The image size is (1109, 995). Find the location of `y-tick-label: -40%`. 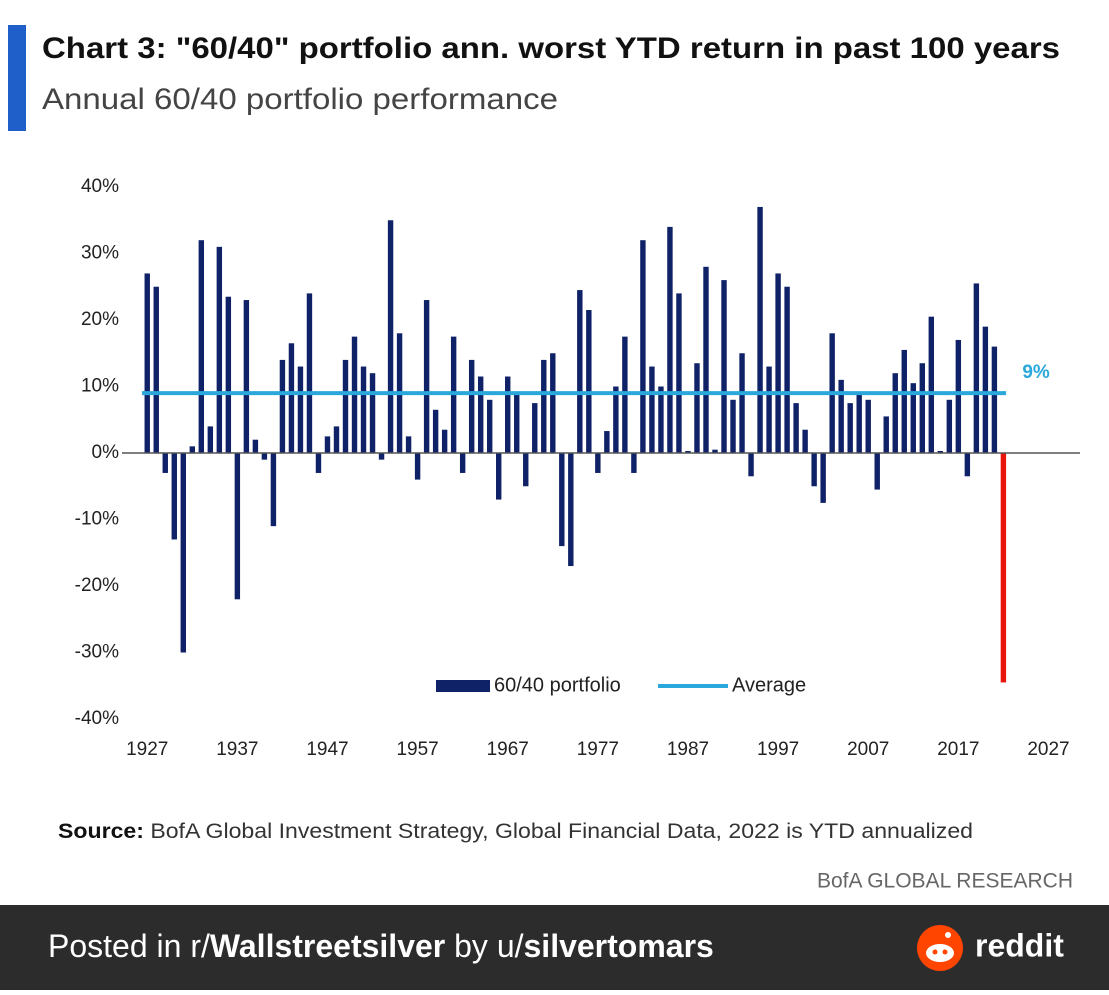

y-tick-label: -40% is located at coordinates (97, 718).